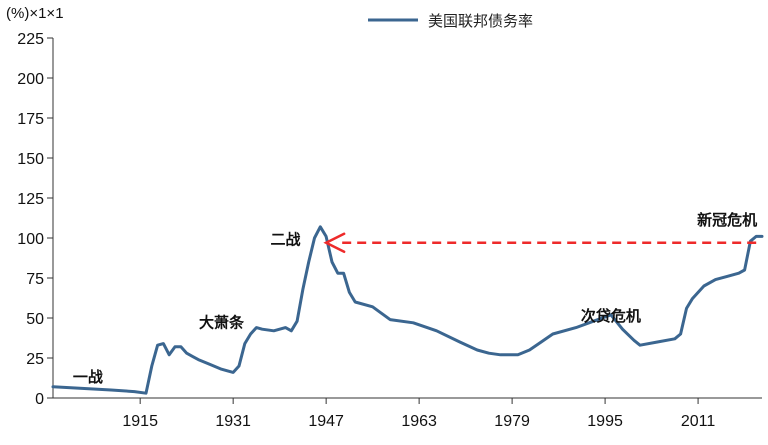 The height and width of the screenshot is (445, 768). I want to click on y-tick-label: 200, so click(30, 79).